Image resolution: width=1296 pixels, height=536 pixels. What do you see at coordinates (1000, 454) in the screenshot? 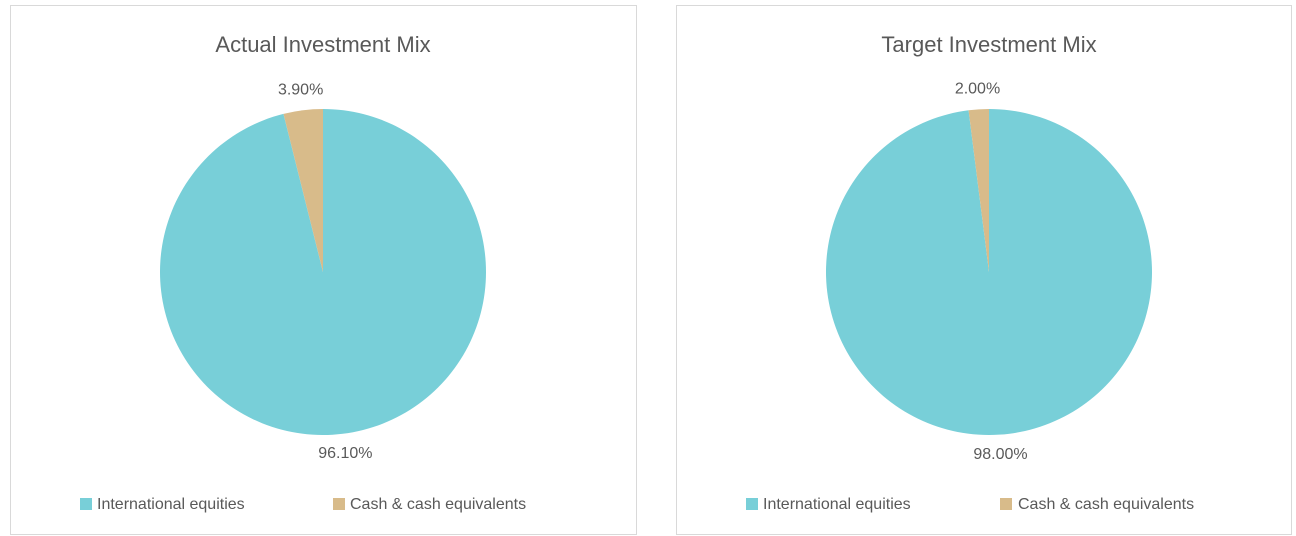
I see `data-label: 98.00%` at bounding box center [1000, 454].